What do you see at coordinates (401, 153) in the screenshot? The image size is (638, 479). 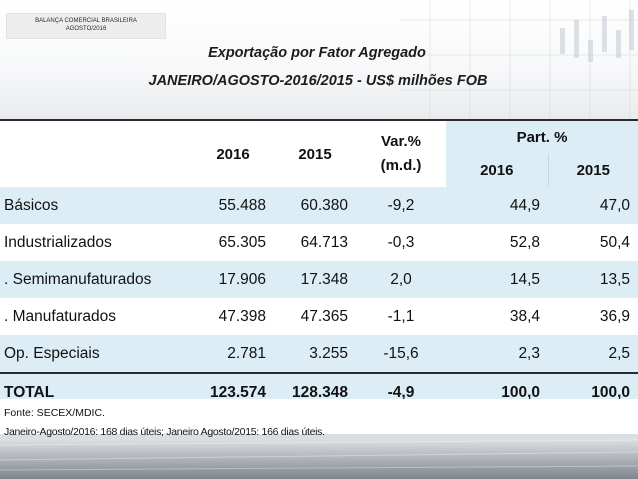 I see `header-var: Var.% (m.d.)` at bounding box center [401, 153].